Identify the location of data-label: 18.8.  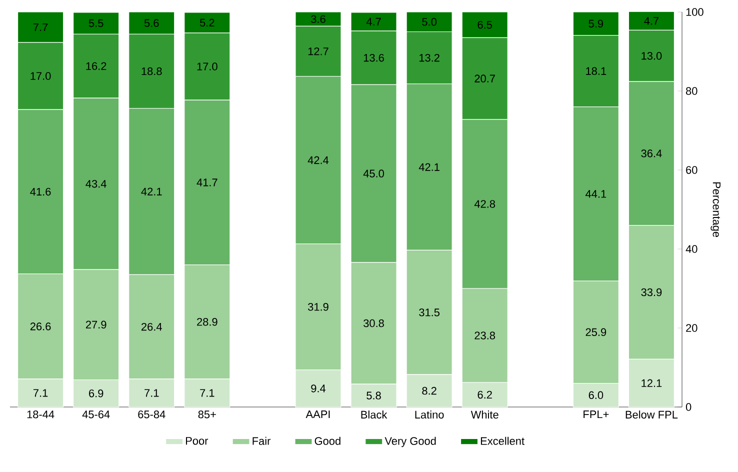
(152, 71).